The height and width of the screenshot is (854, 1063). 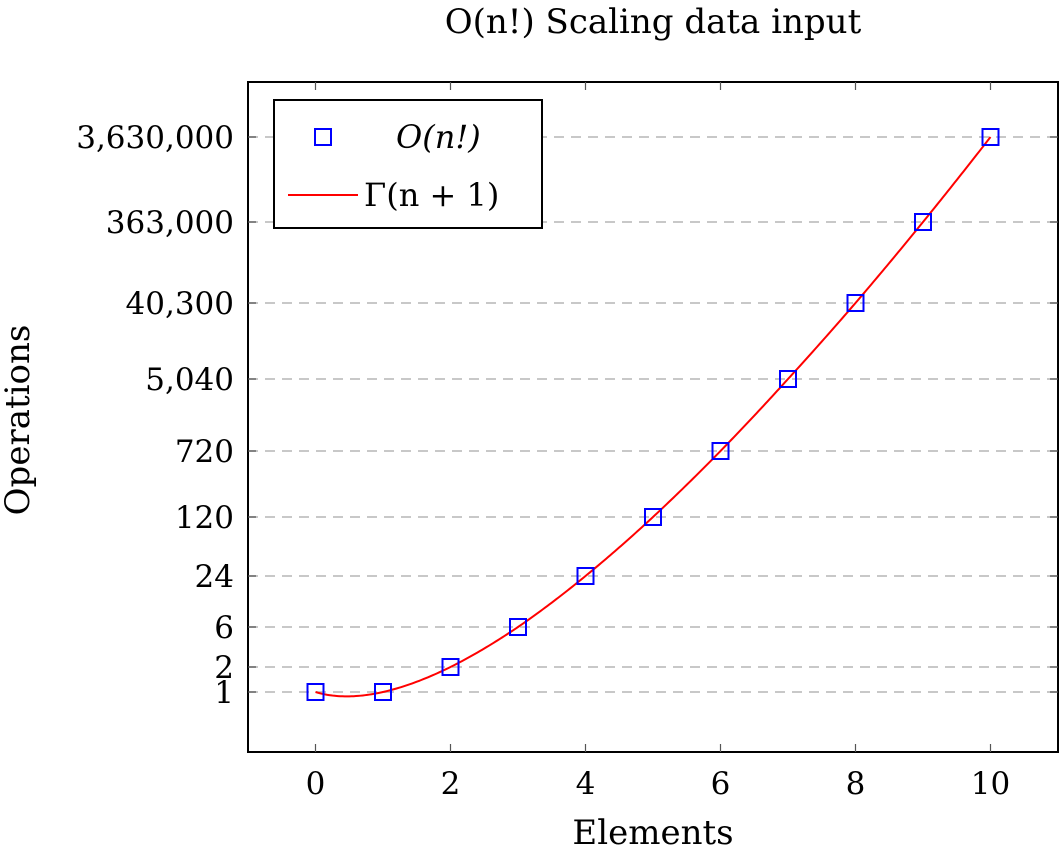 What do you see at coordinates (155, 138) in the screenshot?
I see `y-tick-label: 3,630,000` at bounding box center [155, 138].